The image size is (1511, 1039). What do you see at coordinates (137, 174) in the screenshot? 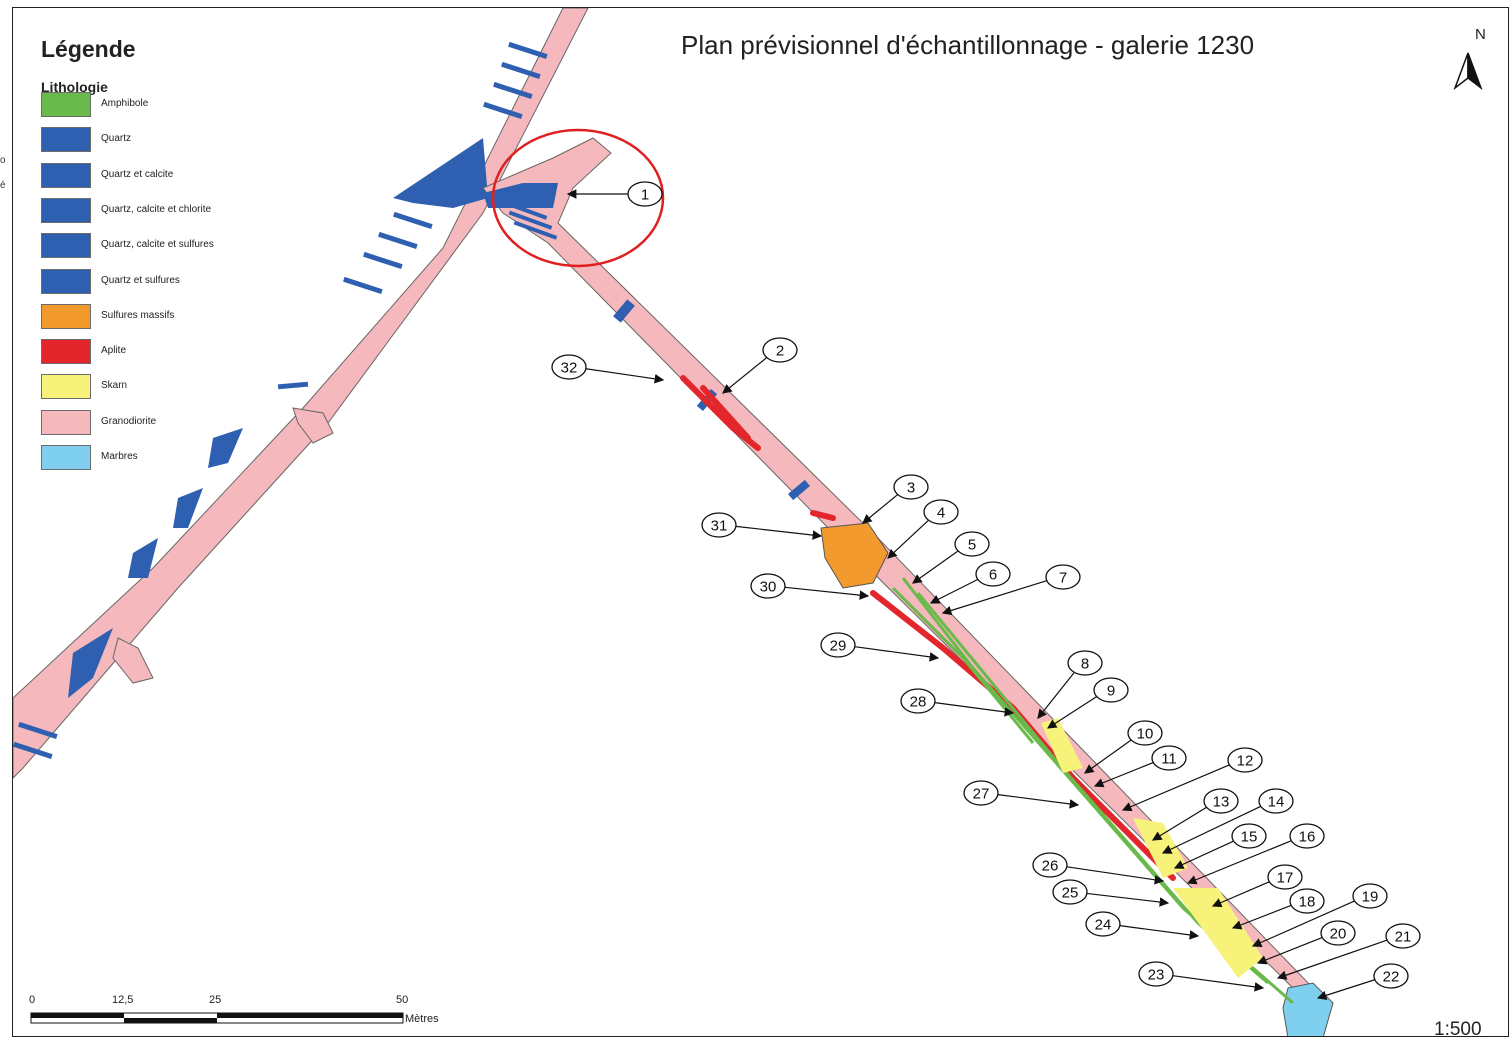
I see `legend-label: Quartz et calcite` at bounding box center [137, 174].